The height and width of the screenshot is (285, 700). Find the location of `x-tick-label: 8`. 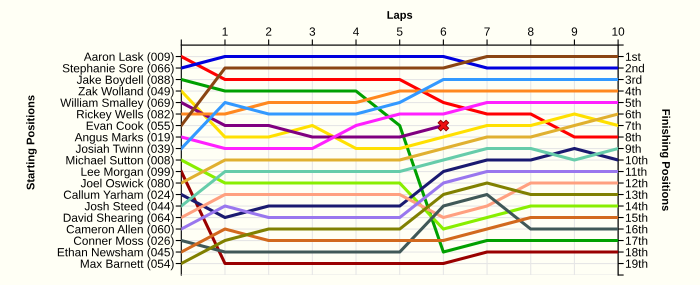

x-tick-label: 8 is located at coordinates (531, 31).